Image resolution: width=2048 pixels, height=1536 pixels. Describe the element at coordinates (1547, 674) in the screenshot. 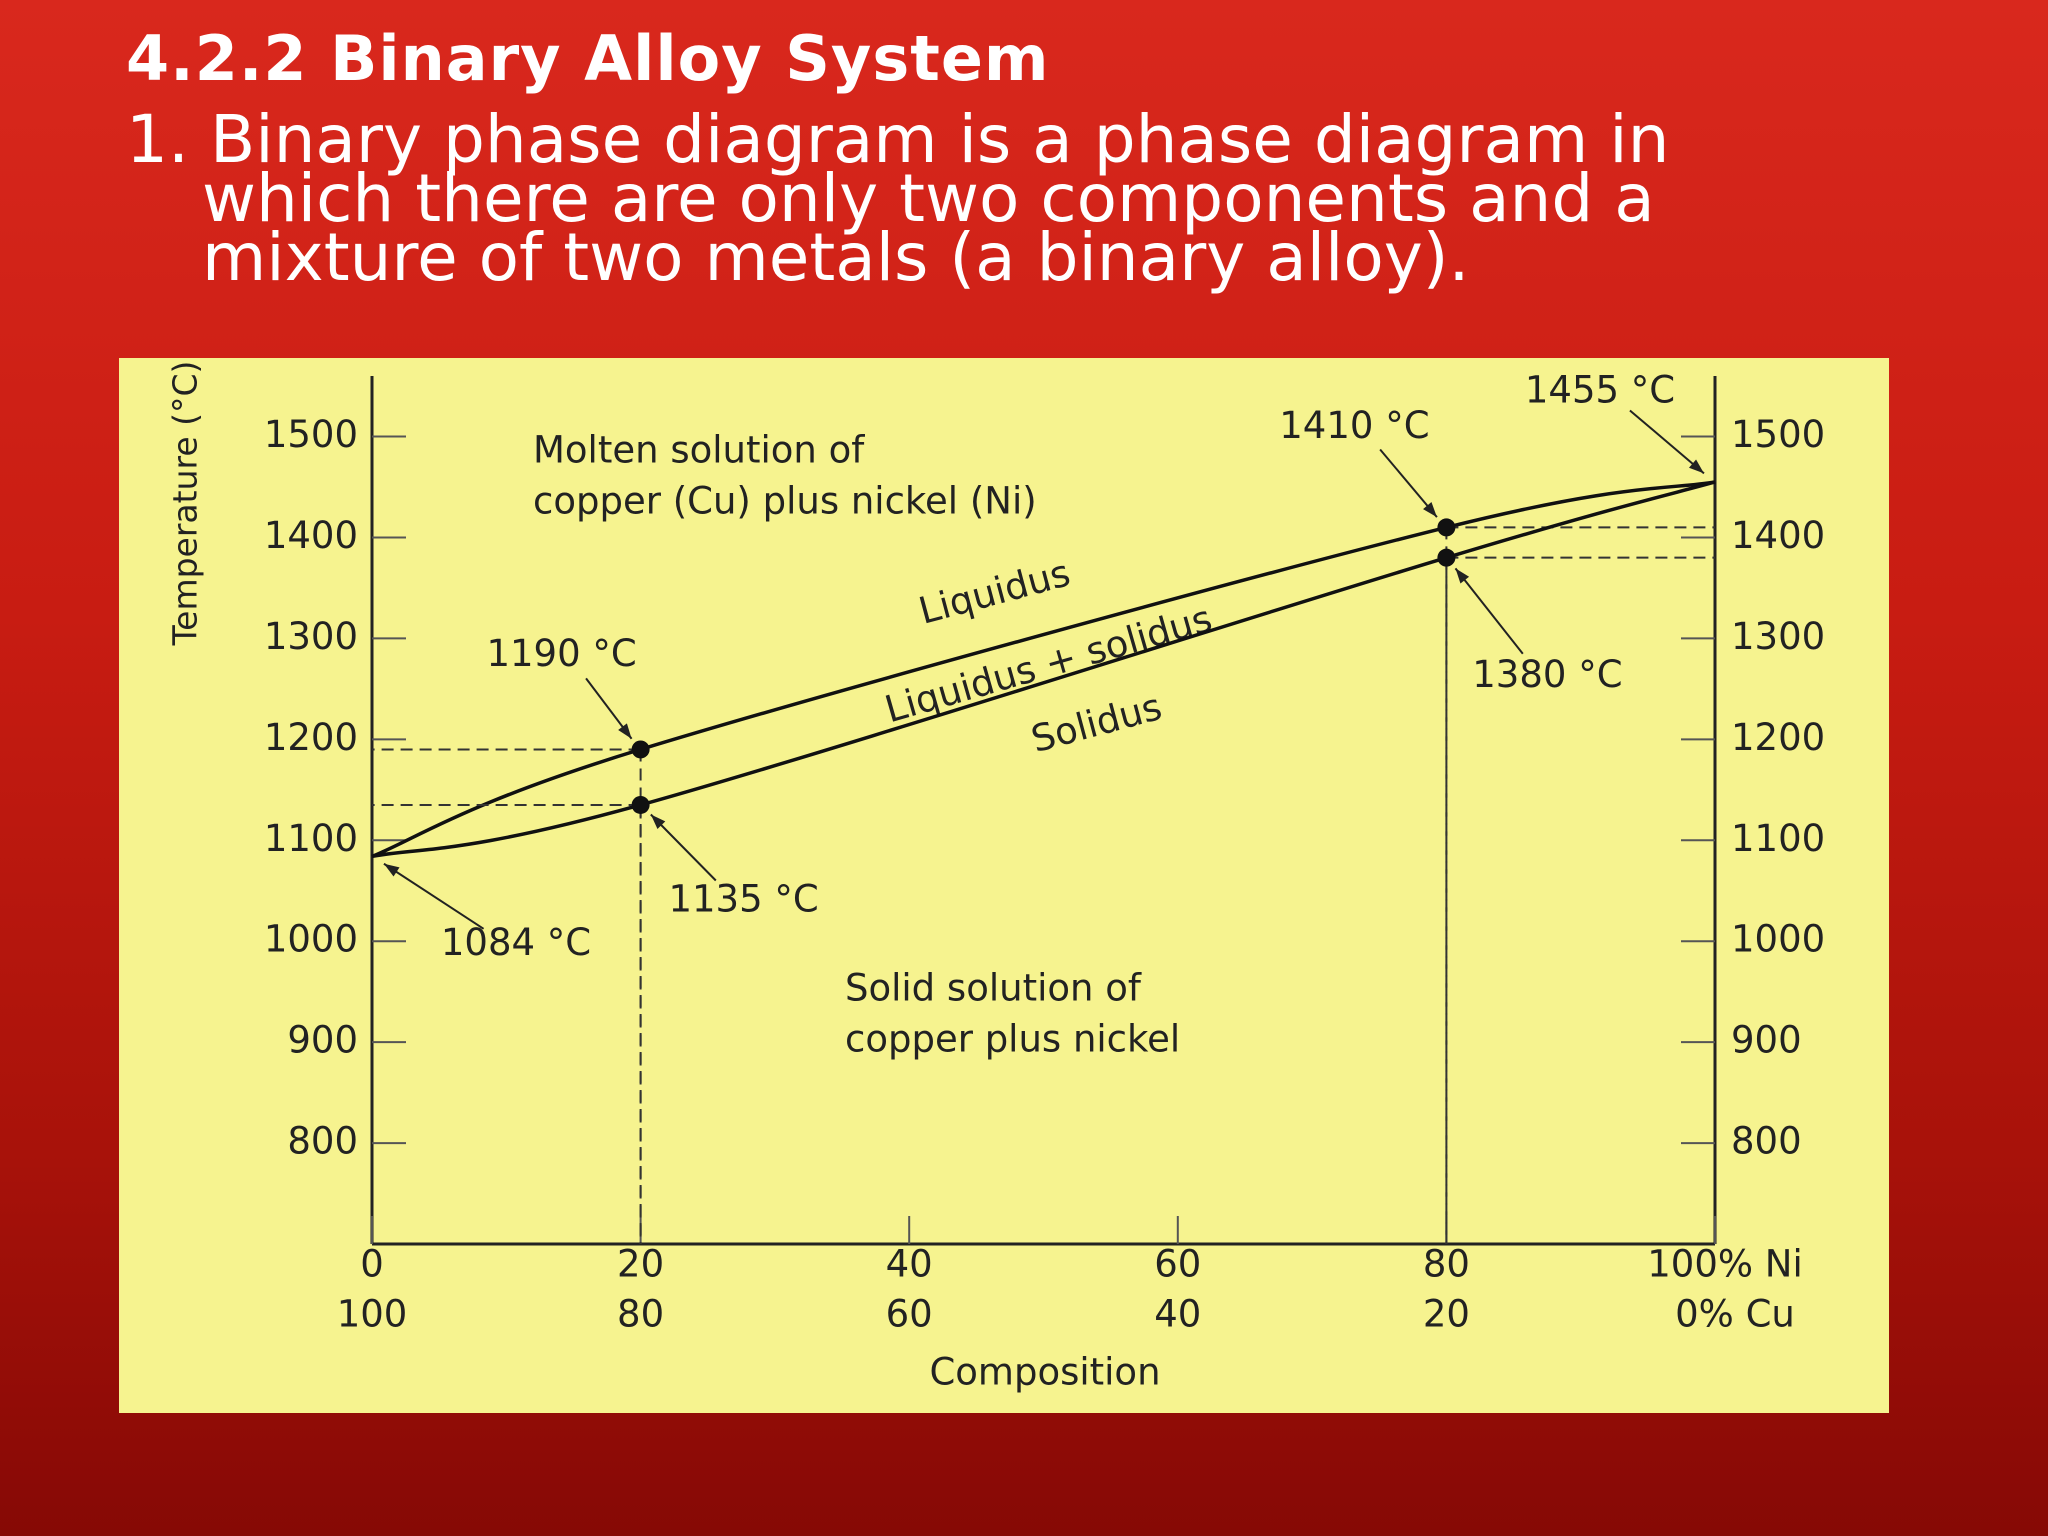

I see `point-label: 1380 °C` at that location.